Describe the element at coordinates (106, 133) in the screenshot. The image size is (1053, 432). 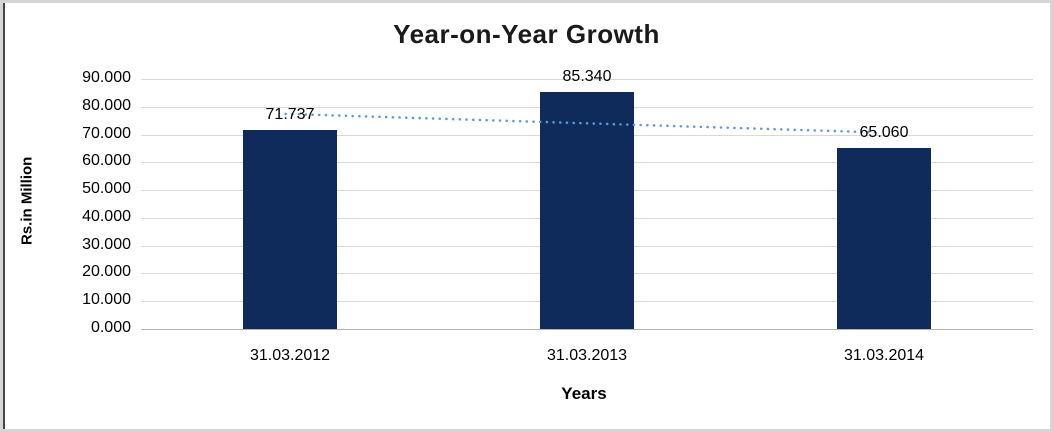
I see `y-tick-label: 70.000` at that location.